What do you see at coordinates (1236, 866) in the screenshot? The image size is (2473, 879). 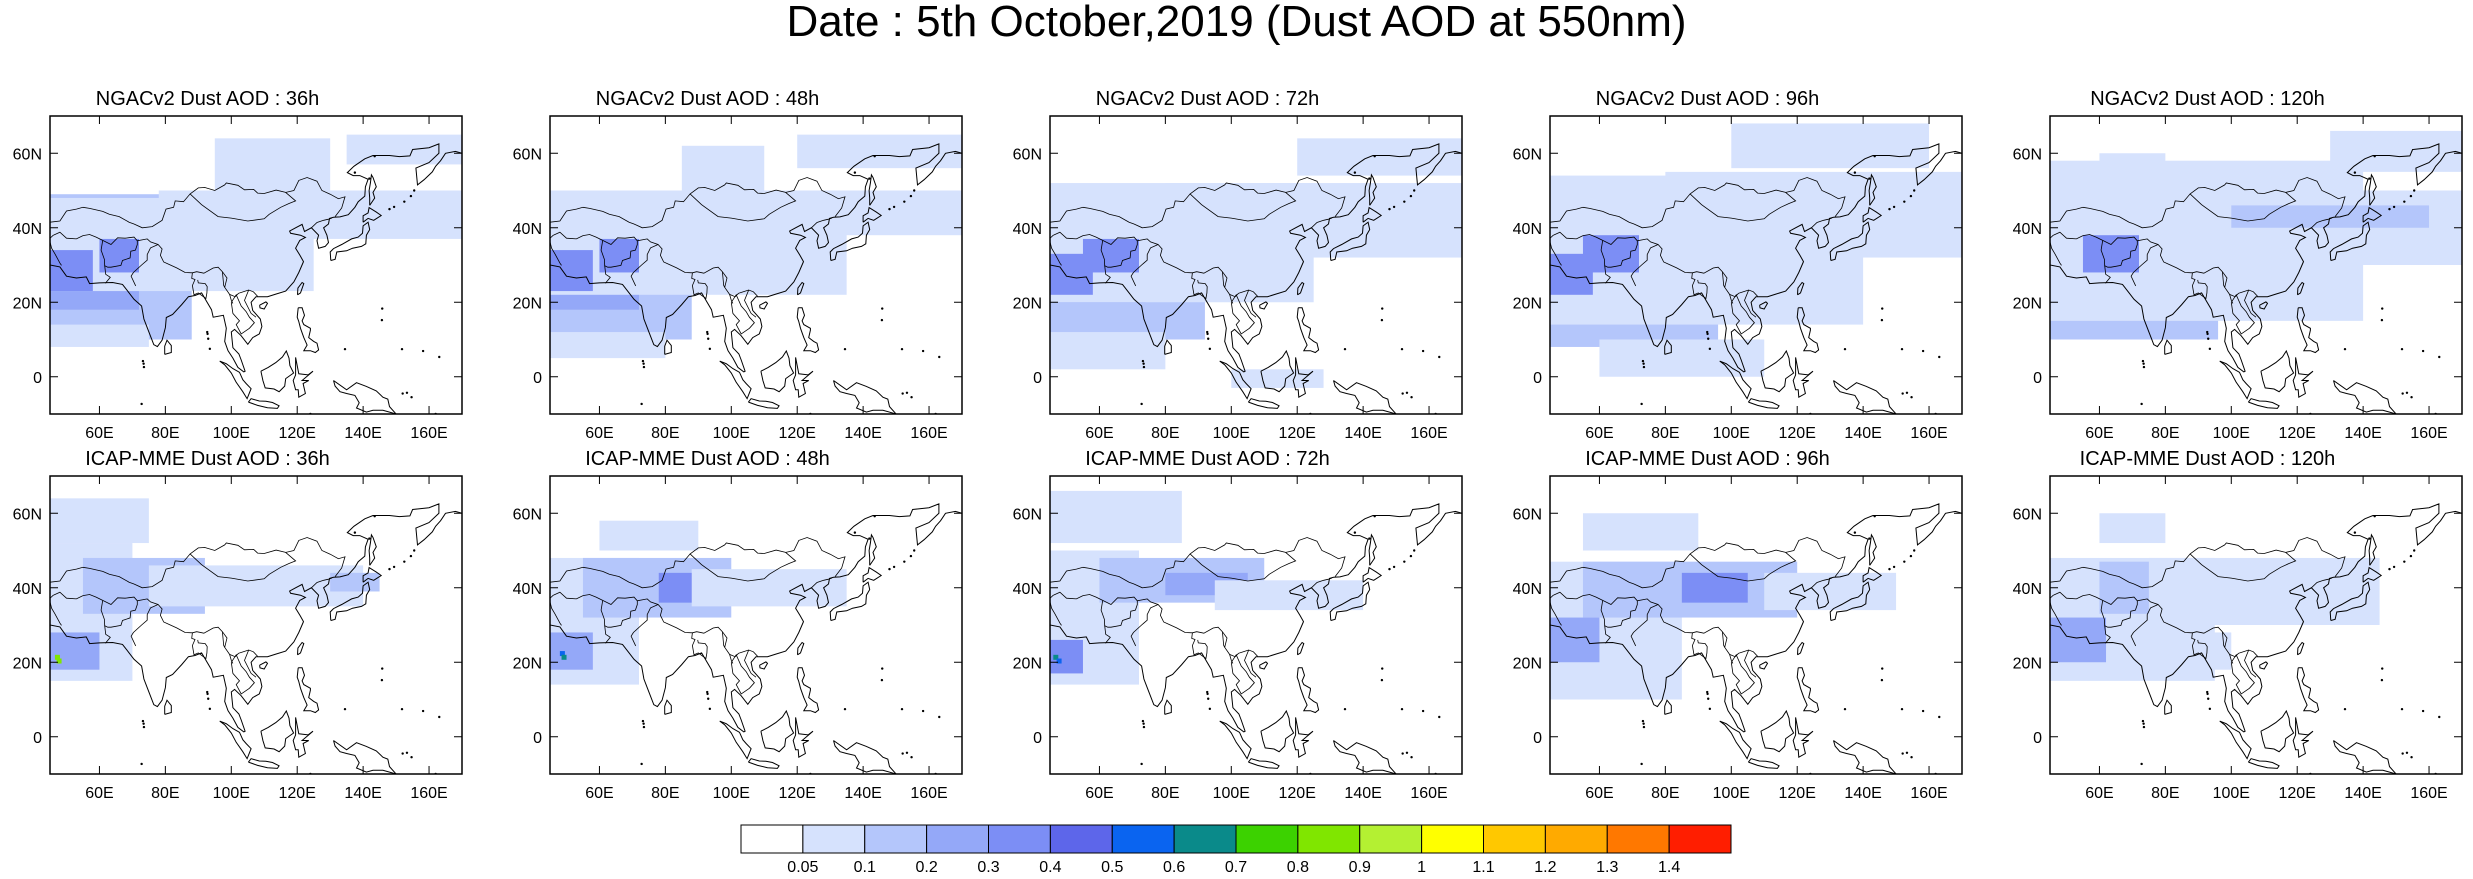 I see `colorbar-label: 0.7` at bounding box center [1236, 866].